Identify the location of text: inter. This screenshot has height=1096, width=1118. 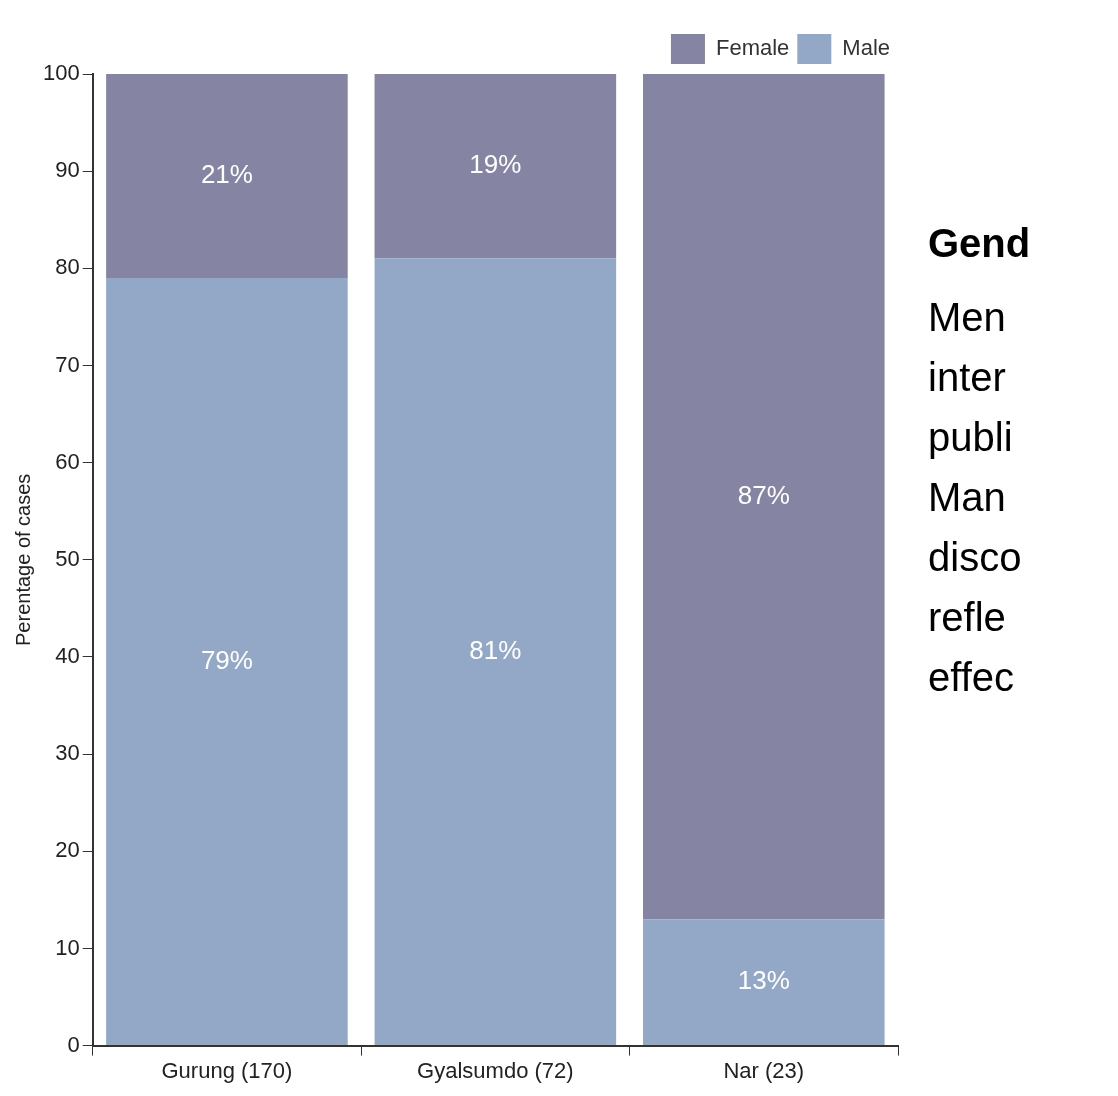
(967, 377).